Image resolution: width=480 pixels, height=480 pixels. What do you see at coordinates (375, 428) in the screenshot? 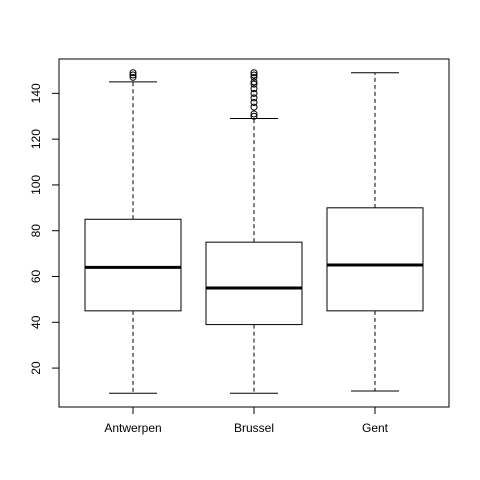
I see `x-tick-label: Gent` at bounding box center [375, 428].